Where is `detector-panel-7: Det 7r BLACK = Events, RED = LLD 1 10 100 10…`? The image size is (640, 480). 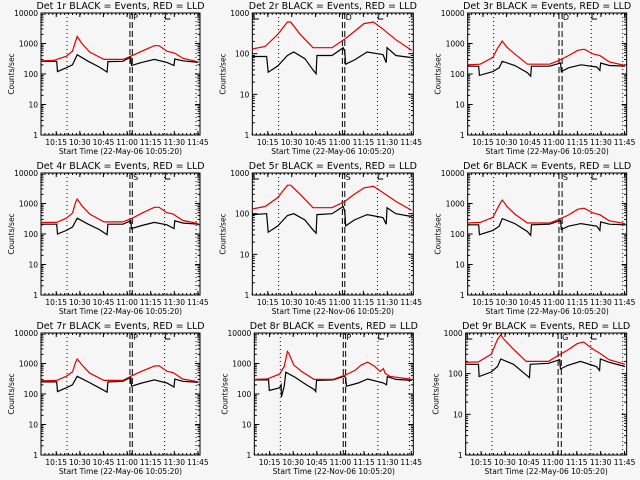
detector-panel-7: Det 7r BLACK = Events, RED = LLD 1 10 100 10… is located at coordinates (108, 398).